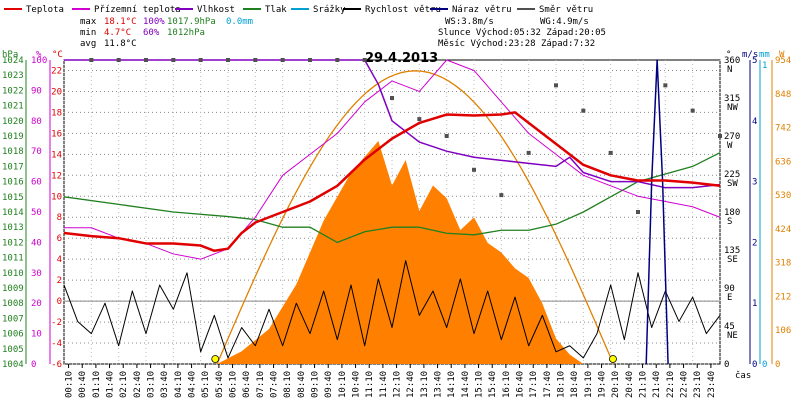  I want to click on x-tick-9: 04:40, so click(193, 384).